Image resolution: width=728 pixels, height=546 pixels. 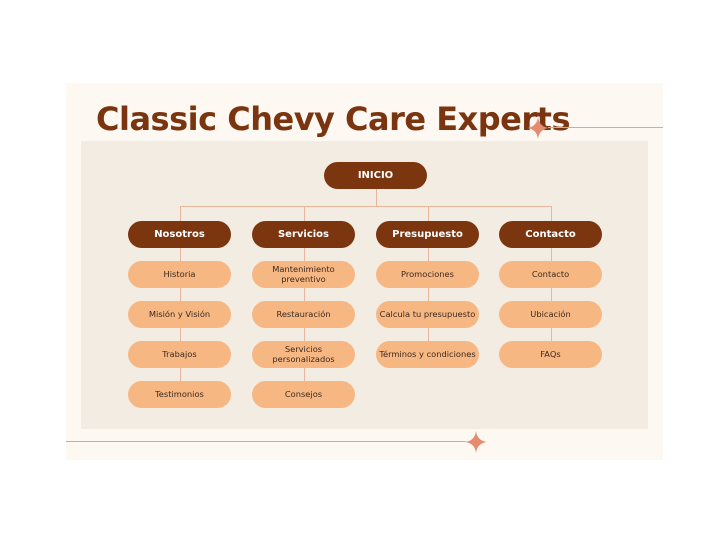 What do you see at coordinates (179, 274) in the screenshot?
I see `subpage-node: Historia` at bounding box center [179, 274].